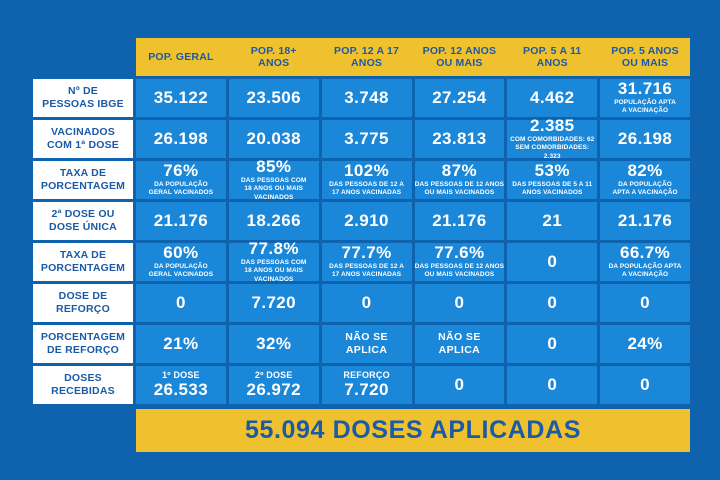 This screenshot has width=720, height=480. I want to click on row-label-doses-recebidas: DOSES RECEBIDAS, so click(83, 385).